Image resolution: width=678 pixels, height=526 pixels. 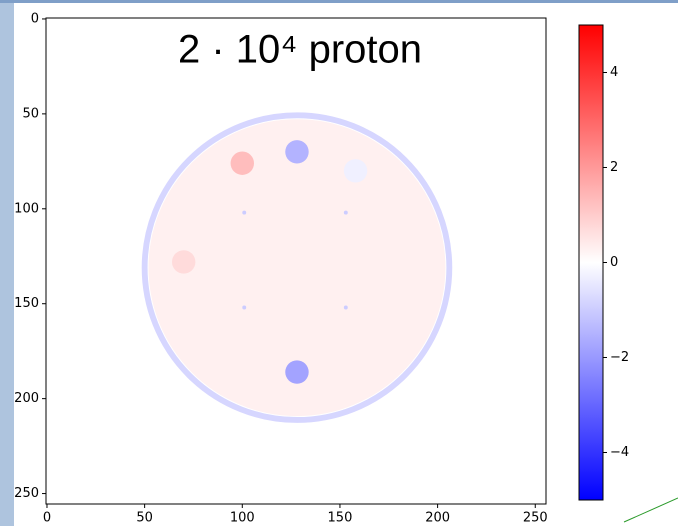 What do you see at coordinates (26, 208) in the screenshot?
I see `y-tick-label: 100` at bounding box center [26, 208].